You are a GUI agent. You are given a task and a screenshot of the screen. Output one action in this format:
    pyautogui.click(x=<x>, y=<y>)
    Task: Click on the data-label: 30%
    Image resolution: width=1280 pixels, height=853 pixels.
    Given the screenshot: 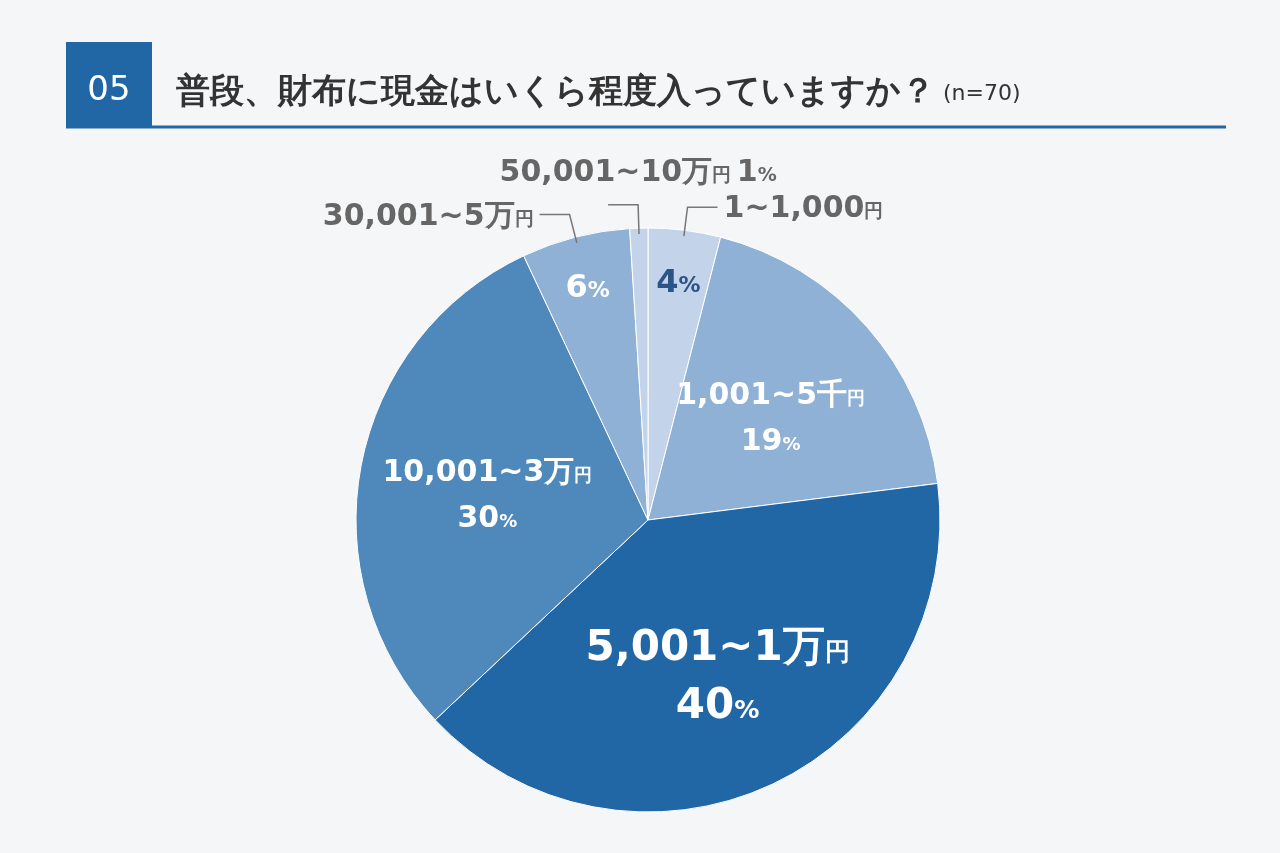 What is the action you would take?
    pyautogui.click(x=487, y=517)
    